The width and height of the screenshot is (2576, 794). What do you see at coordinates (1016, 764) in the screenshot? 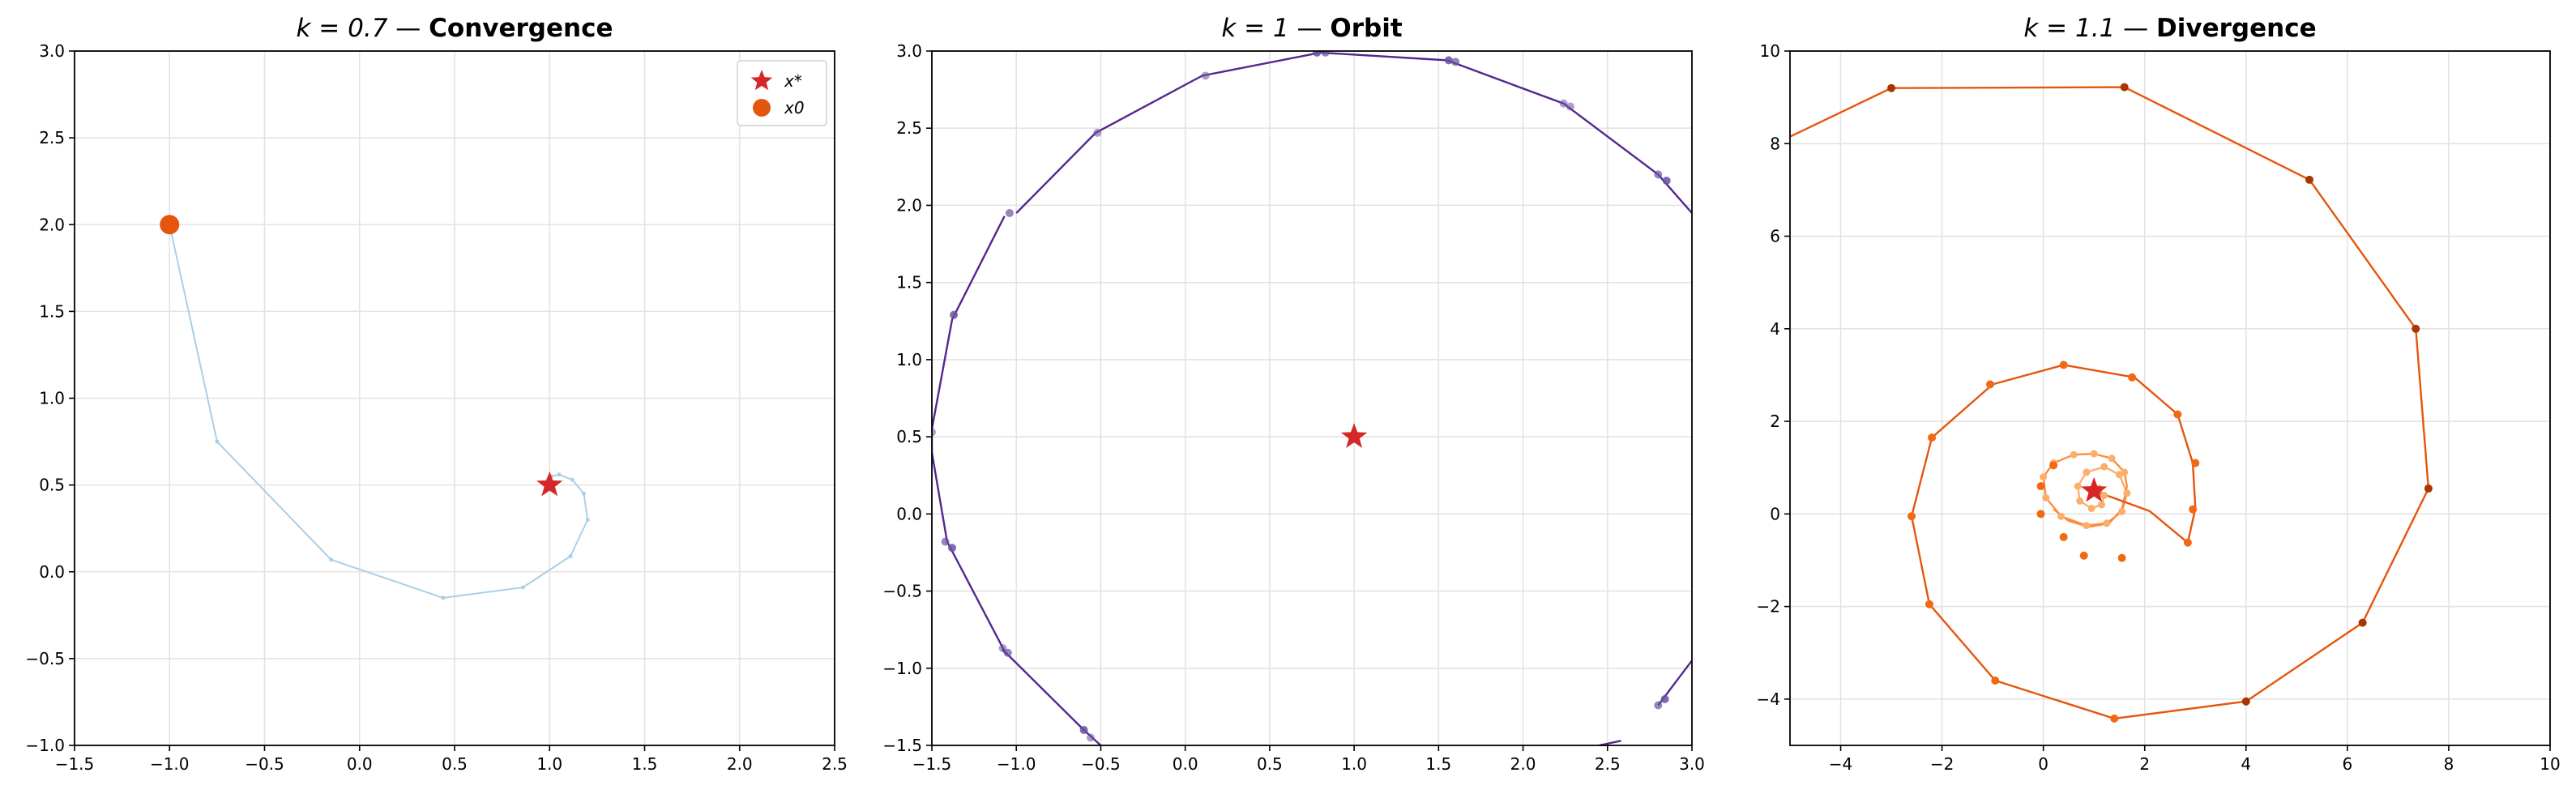
I see `x-tick-label: −1.0` at bounding box center [1016, 764].